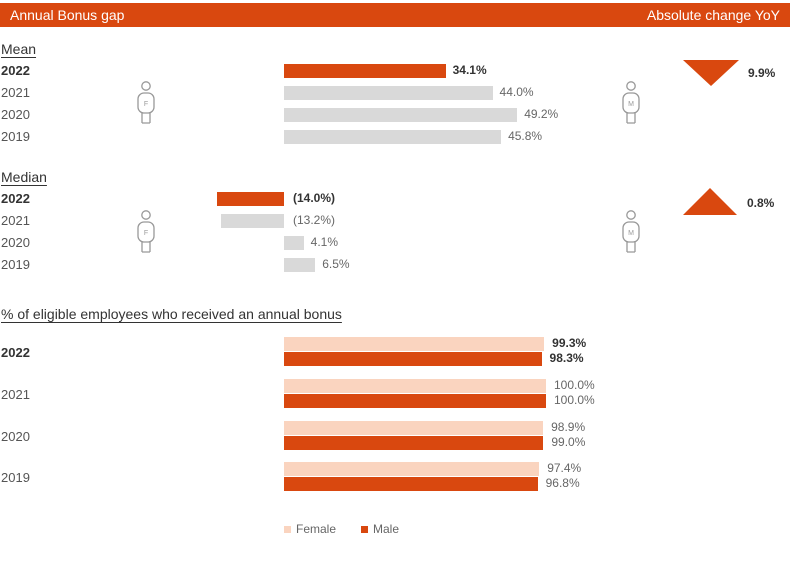 This screenshot has height=567, width=790. What do you see at coordinates (364, 530) in the screenshot?
I see `legend-male-swatch` at bounding box center [364, 530].